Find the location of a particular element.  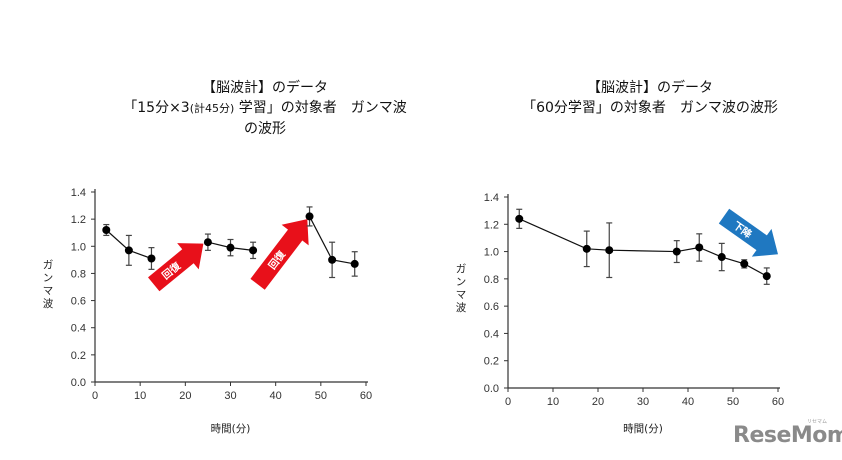

chart-1-title: 【脳波計】のデータ 「15分×3(計45分) 学習」の対象者 ガンマ波の波形 is located at coordinates (265, 108).